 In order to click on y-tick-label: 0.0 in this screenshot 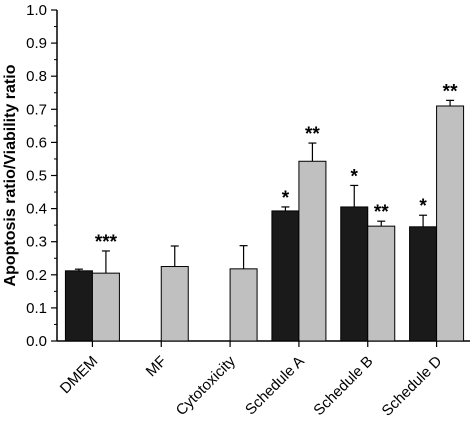, I will do `click(36, 341)`.